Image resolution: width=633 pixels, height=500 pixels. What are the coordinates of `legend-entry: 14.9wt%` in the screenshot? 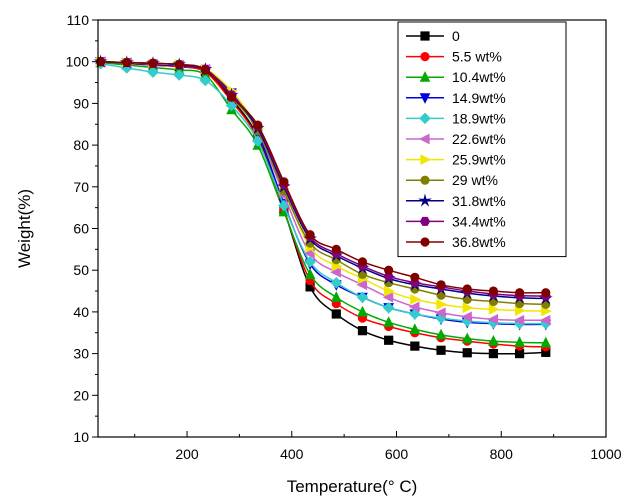 It's located at (456, 98).